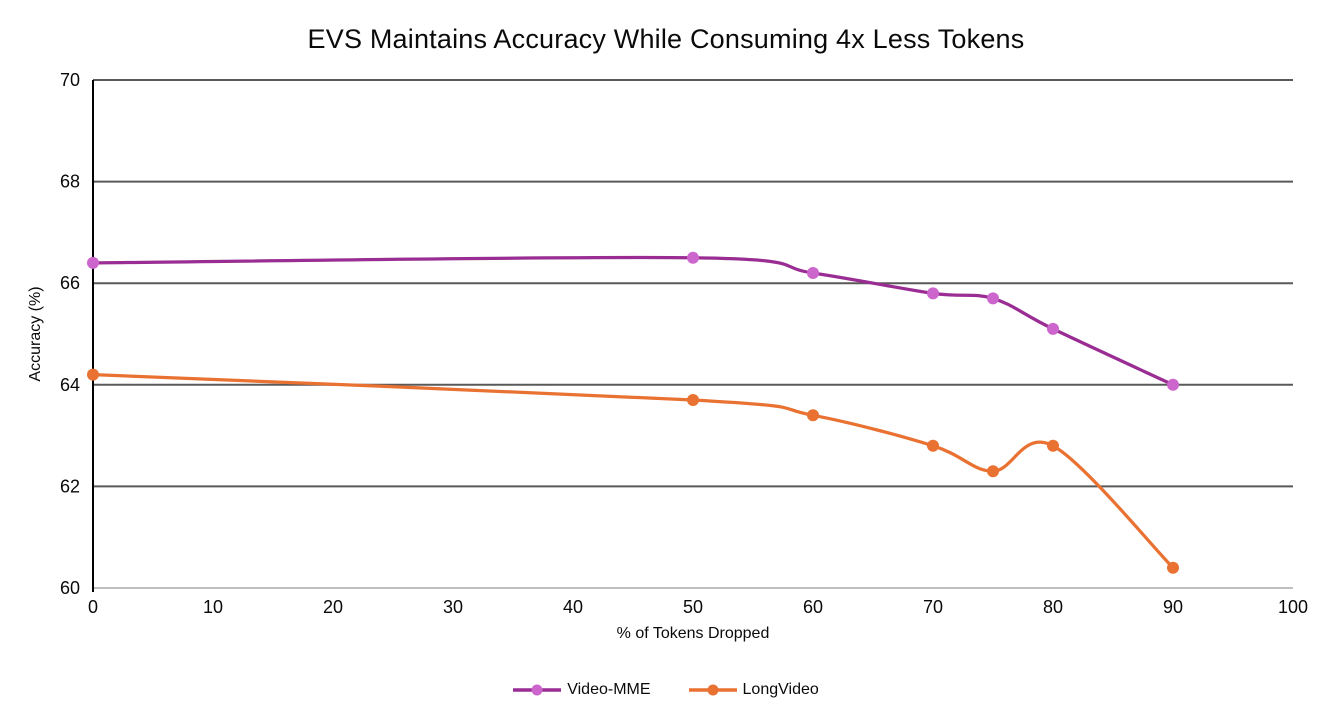 The height and width of the screenshot is (725, 1332). I want to click on y-tick-label: 60, so click(70, 588).